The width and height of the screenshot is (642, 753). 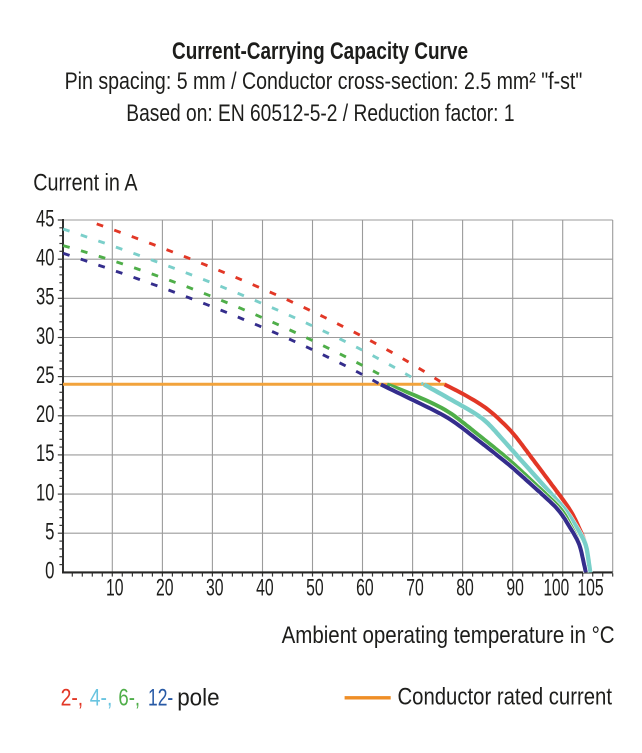 What do you see at coordinates (45, 453) in the screenshot?
I see `svg-text: 15` at bounding box center [45, 453].